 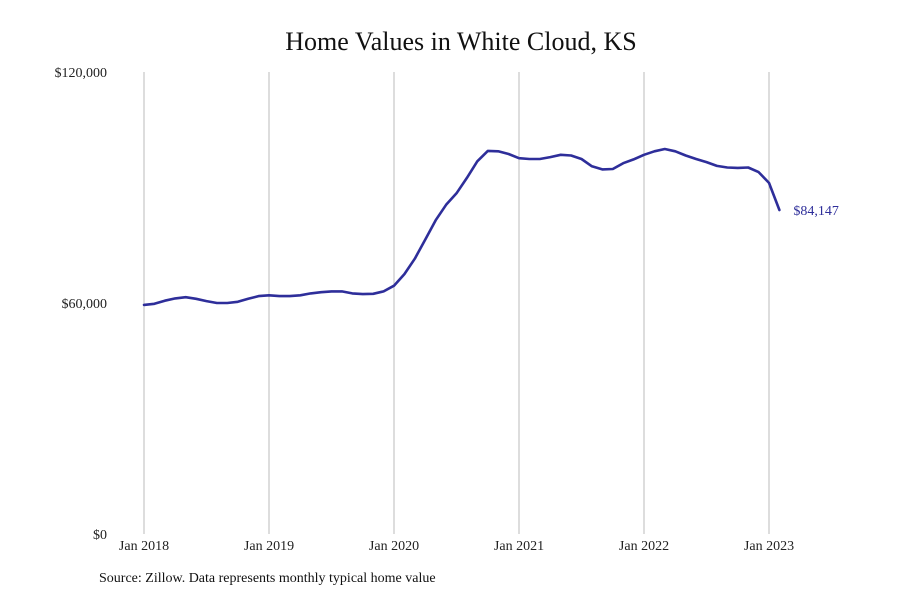 What do you see at coordinates (81, 73) in the screenshot?
I see `y-tick-label: $120,000` at bounding box center [81, 73].